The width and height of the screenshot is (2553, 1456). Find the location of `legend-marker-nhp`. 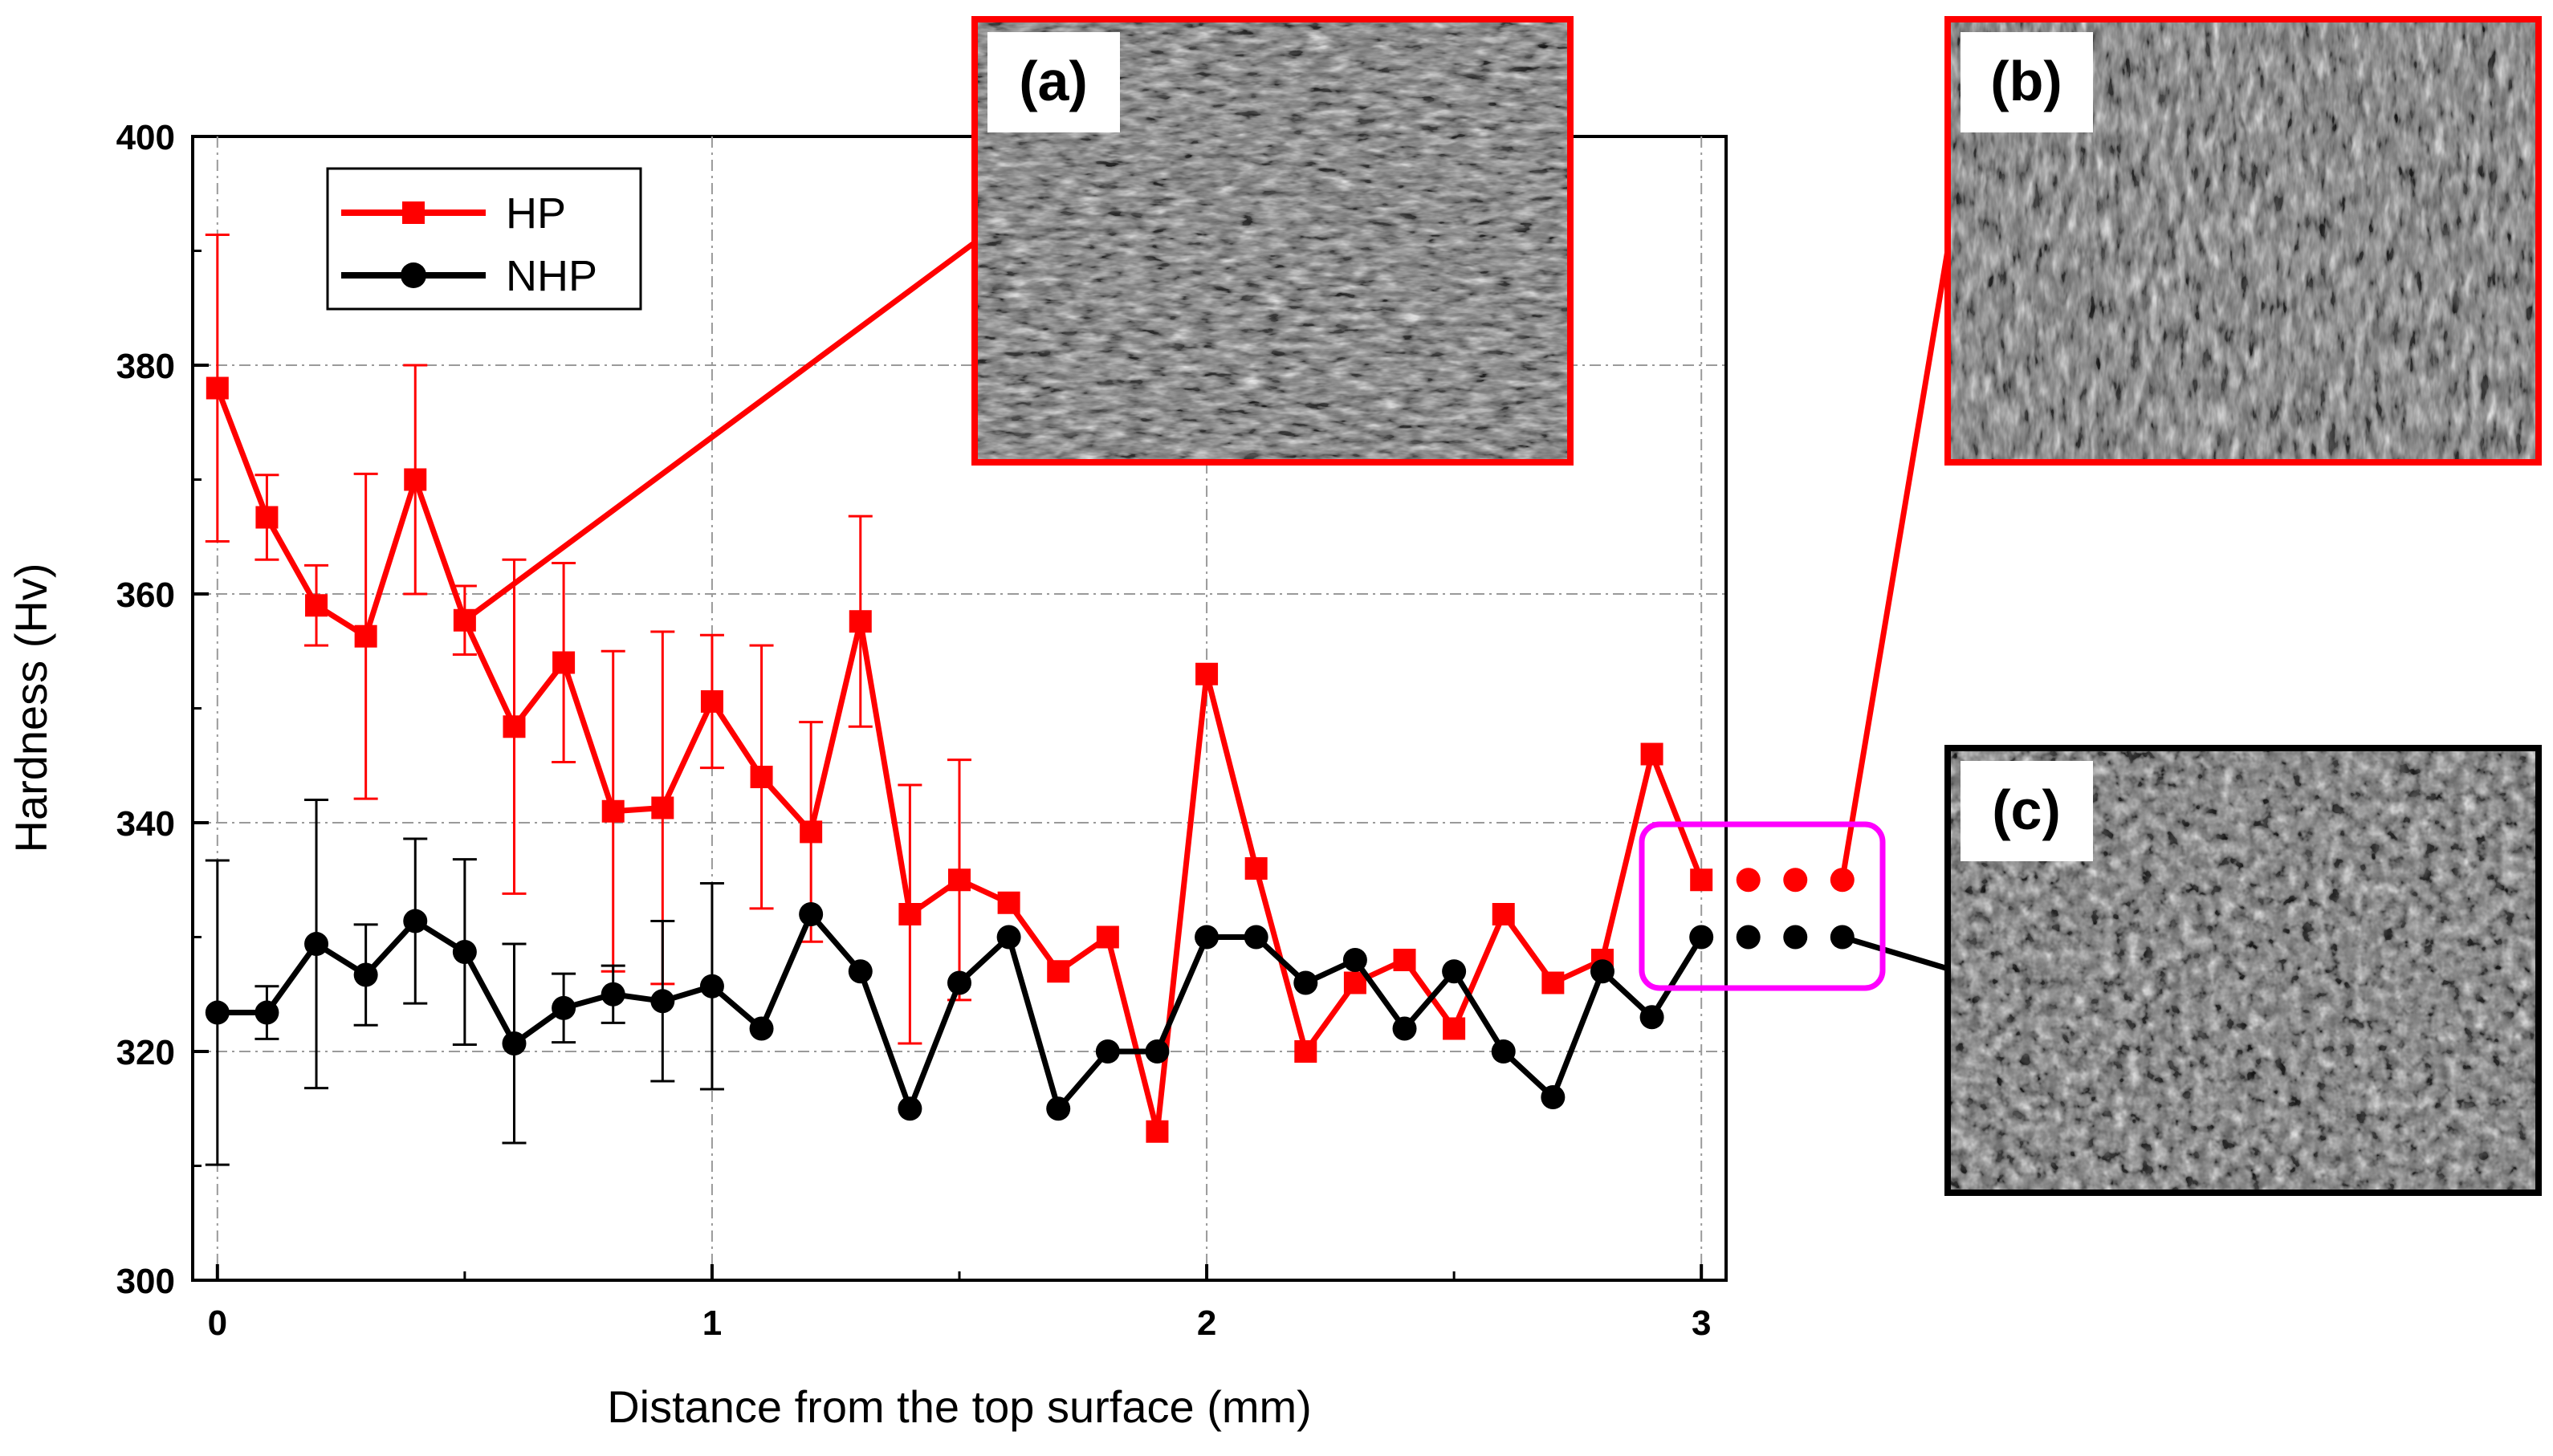

legend-marker-nhp is located at coordinates (413, 275).